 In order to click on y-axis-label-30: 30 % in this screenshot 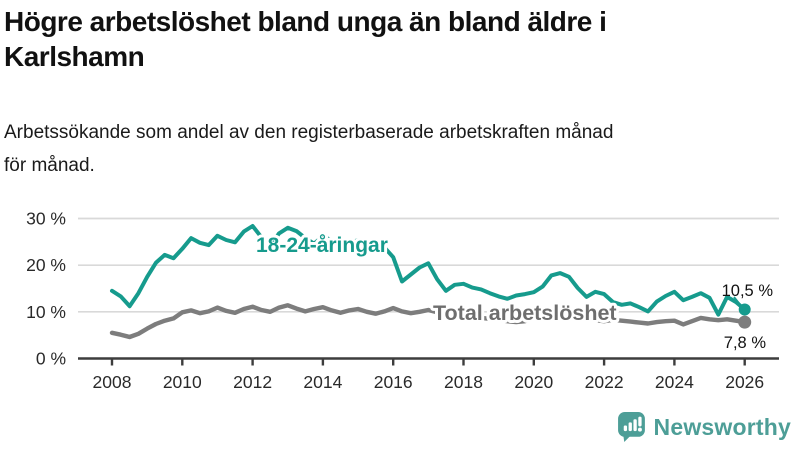, I will do `click(46, 218)`.